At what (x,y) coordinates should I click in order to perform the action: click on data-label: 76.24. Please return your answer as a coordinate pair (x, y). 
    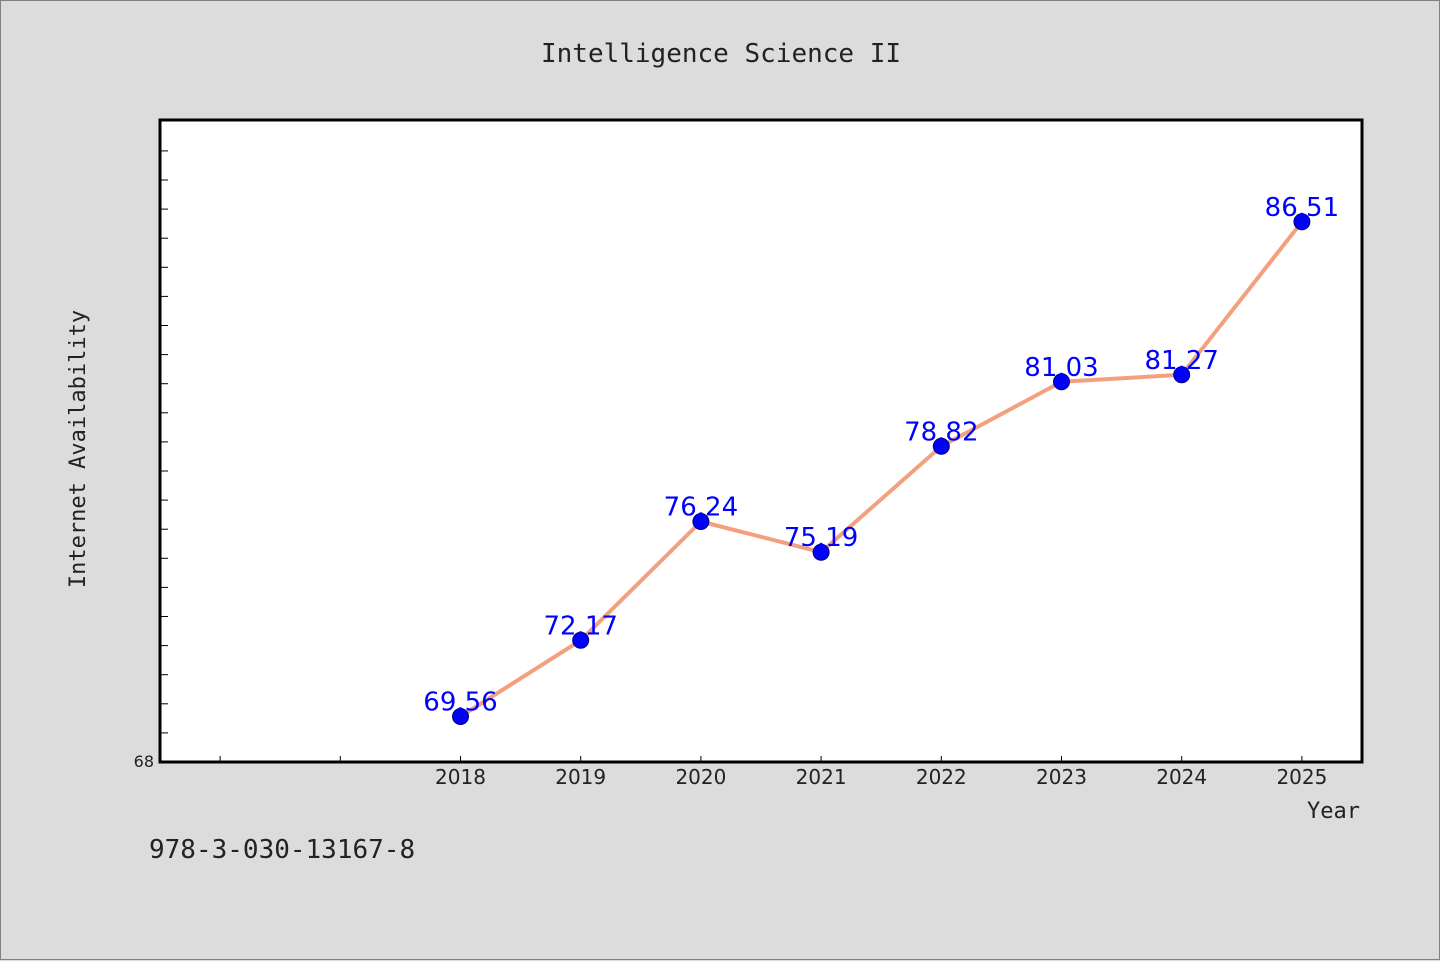
    Looking at the image, I should click on (701, 508).